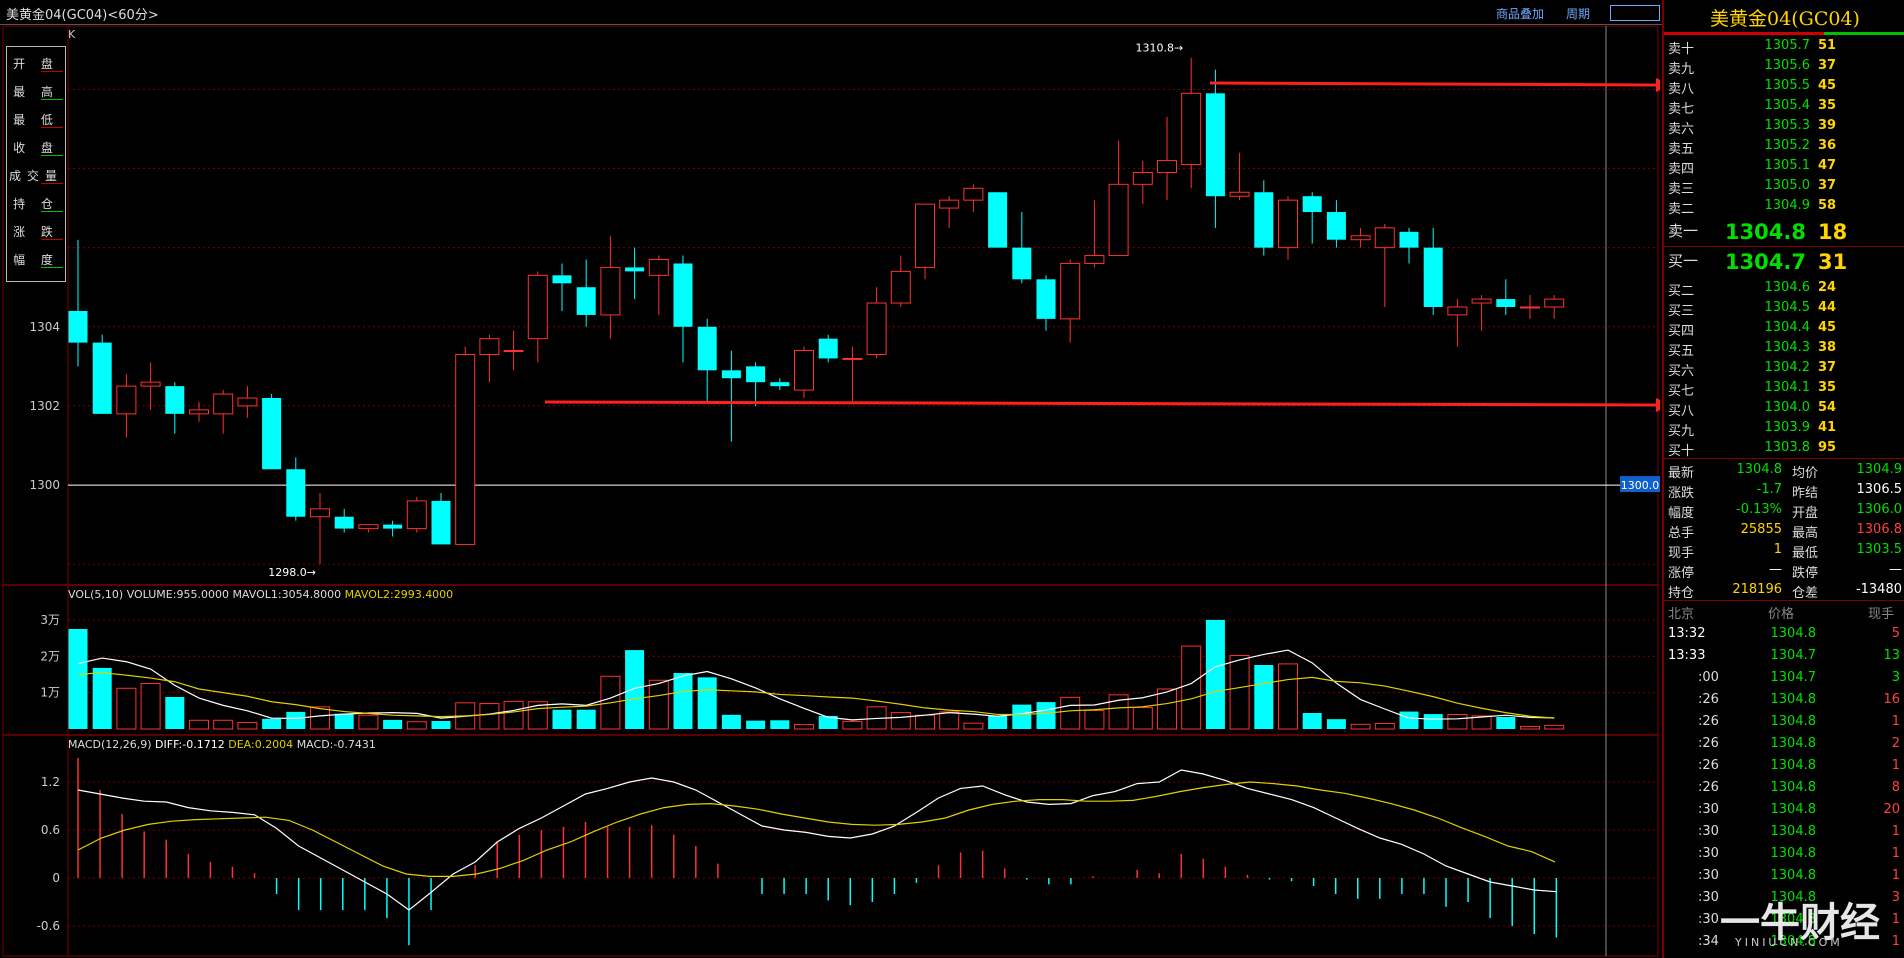 The width and height of the screenshot is (1904, 958). Describe the element at coordinates (1891, 655) in the screenshot. I see `tick-volume: 13` at that location.